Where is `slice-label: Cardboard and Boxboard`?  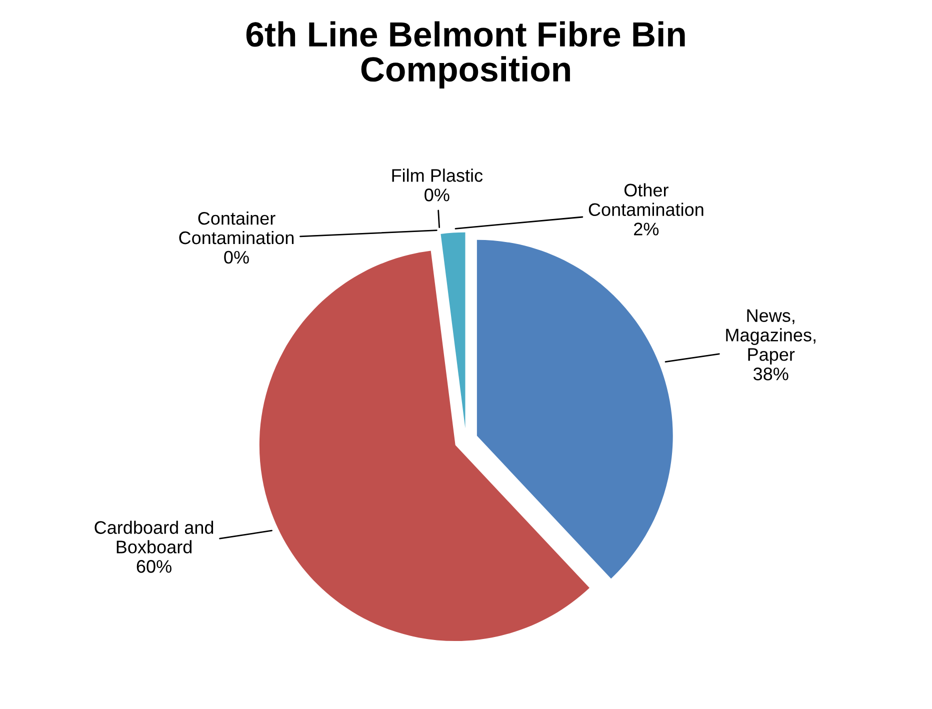 slice-label: Cardboard and Boxboard is located at coordinates (154, 537).